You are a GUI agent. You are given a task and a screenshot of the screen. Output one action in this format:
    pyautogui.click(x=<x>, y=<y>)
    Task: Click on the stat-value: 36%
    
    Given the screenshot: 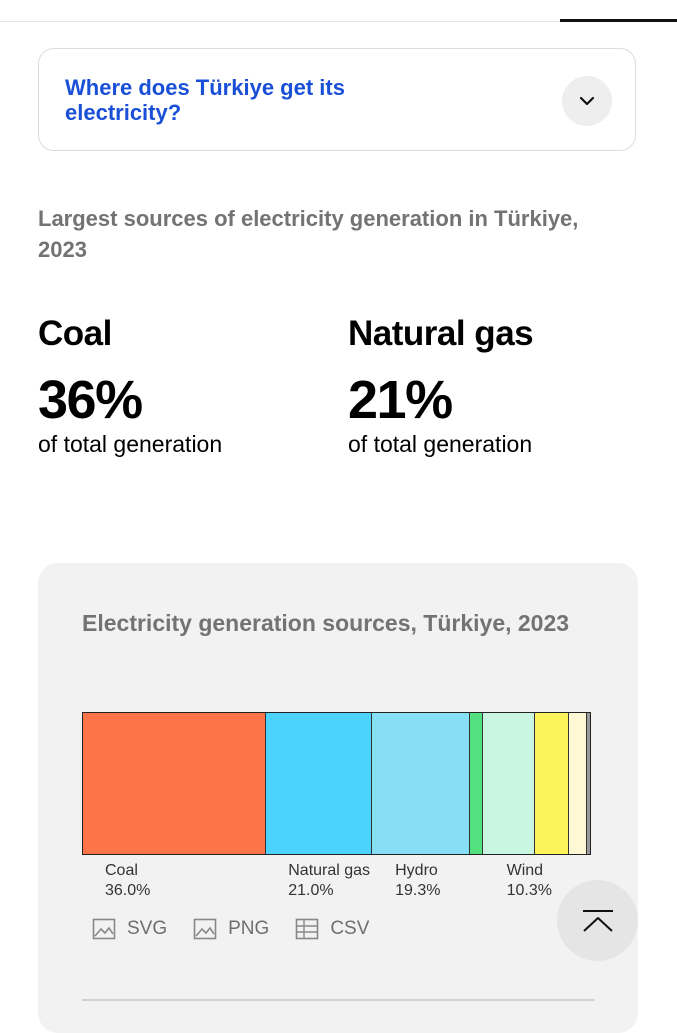 What is the action you would take?
    pyautogui.click(x=90, y=400)
    